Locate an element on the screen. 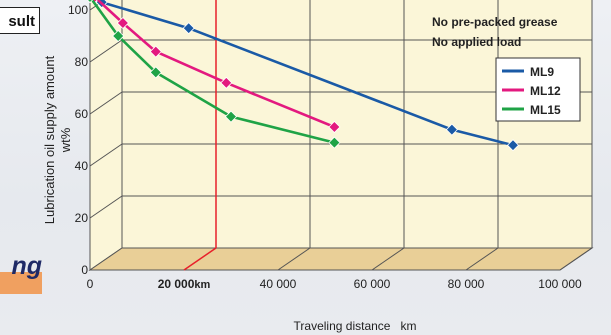 The width and height of the screenshot is (611, 335). x-tick-label: 40 000 is located at coordinates (278, 284).